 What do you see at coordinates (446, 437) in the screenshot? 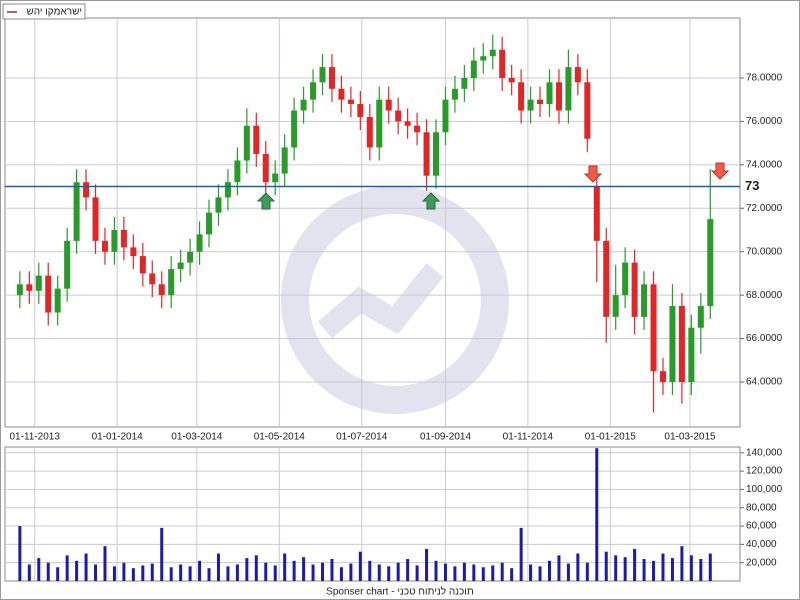
I see `x-tick-label: 01-09-2014` at bounding box center [446, 437].